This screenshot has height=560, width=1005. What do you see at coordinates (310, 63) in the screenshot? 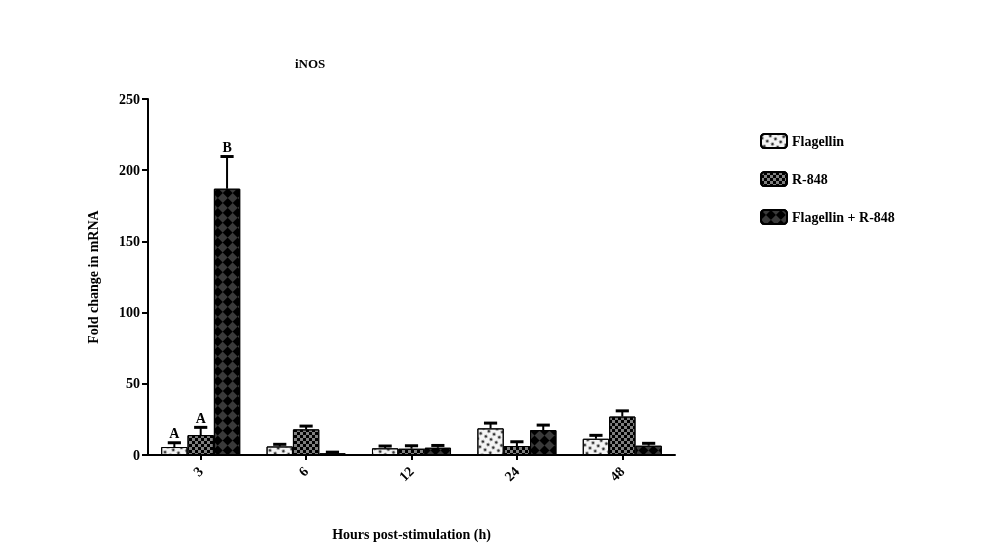
I see `chart-title: iNOS` at bounding box center [310, 63].